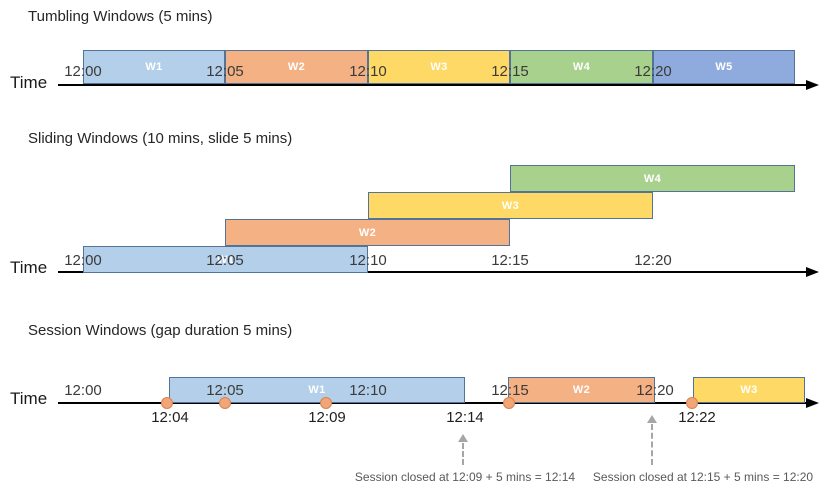 The width and height of the screenshot is (829, 498). Describe the element at coordinates (812, 272) in the screenshot. I see `sliding-timeline-arrow-icon` at that location.